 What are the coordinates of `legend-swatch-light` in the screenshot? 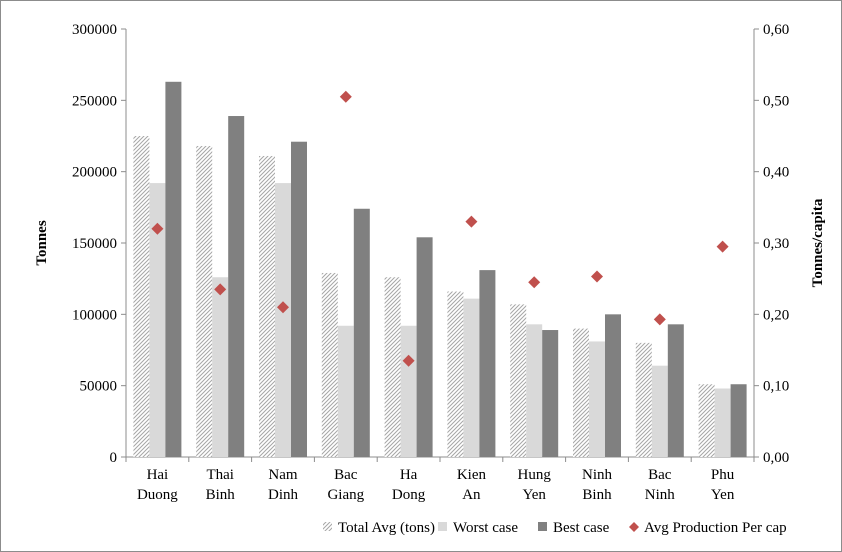 It's located at (442, 526).